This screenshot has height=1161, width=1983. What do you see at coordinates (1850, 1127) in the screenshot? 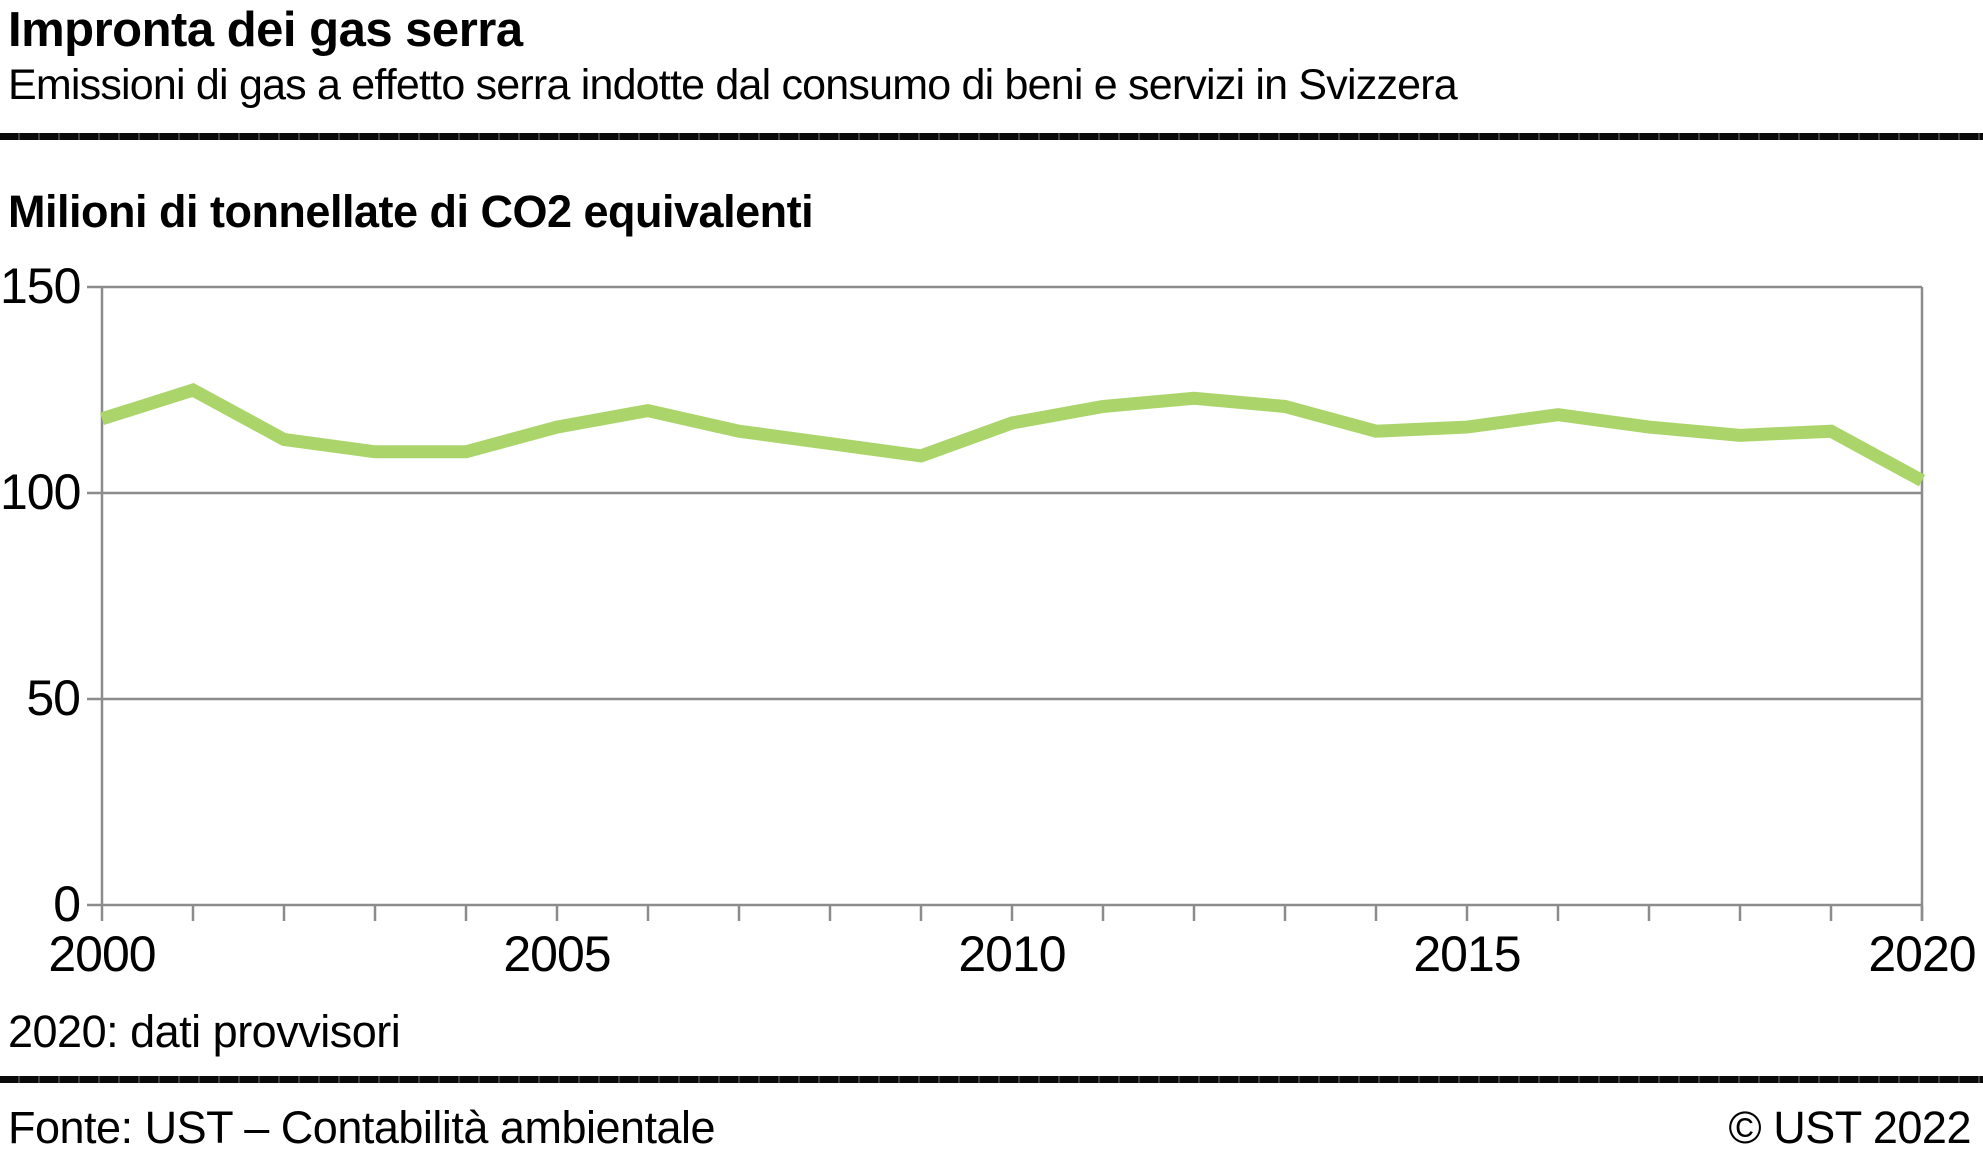
I see `copyright-label: © UST 2022` at bounding box center [1850, 1127].